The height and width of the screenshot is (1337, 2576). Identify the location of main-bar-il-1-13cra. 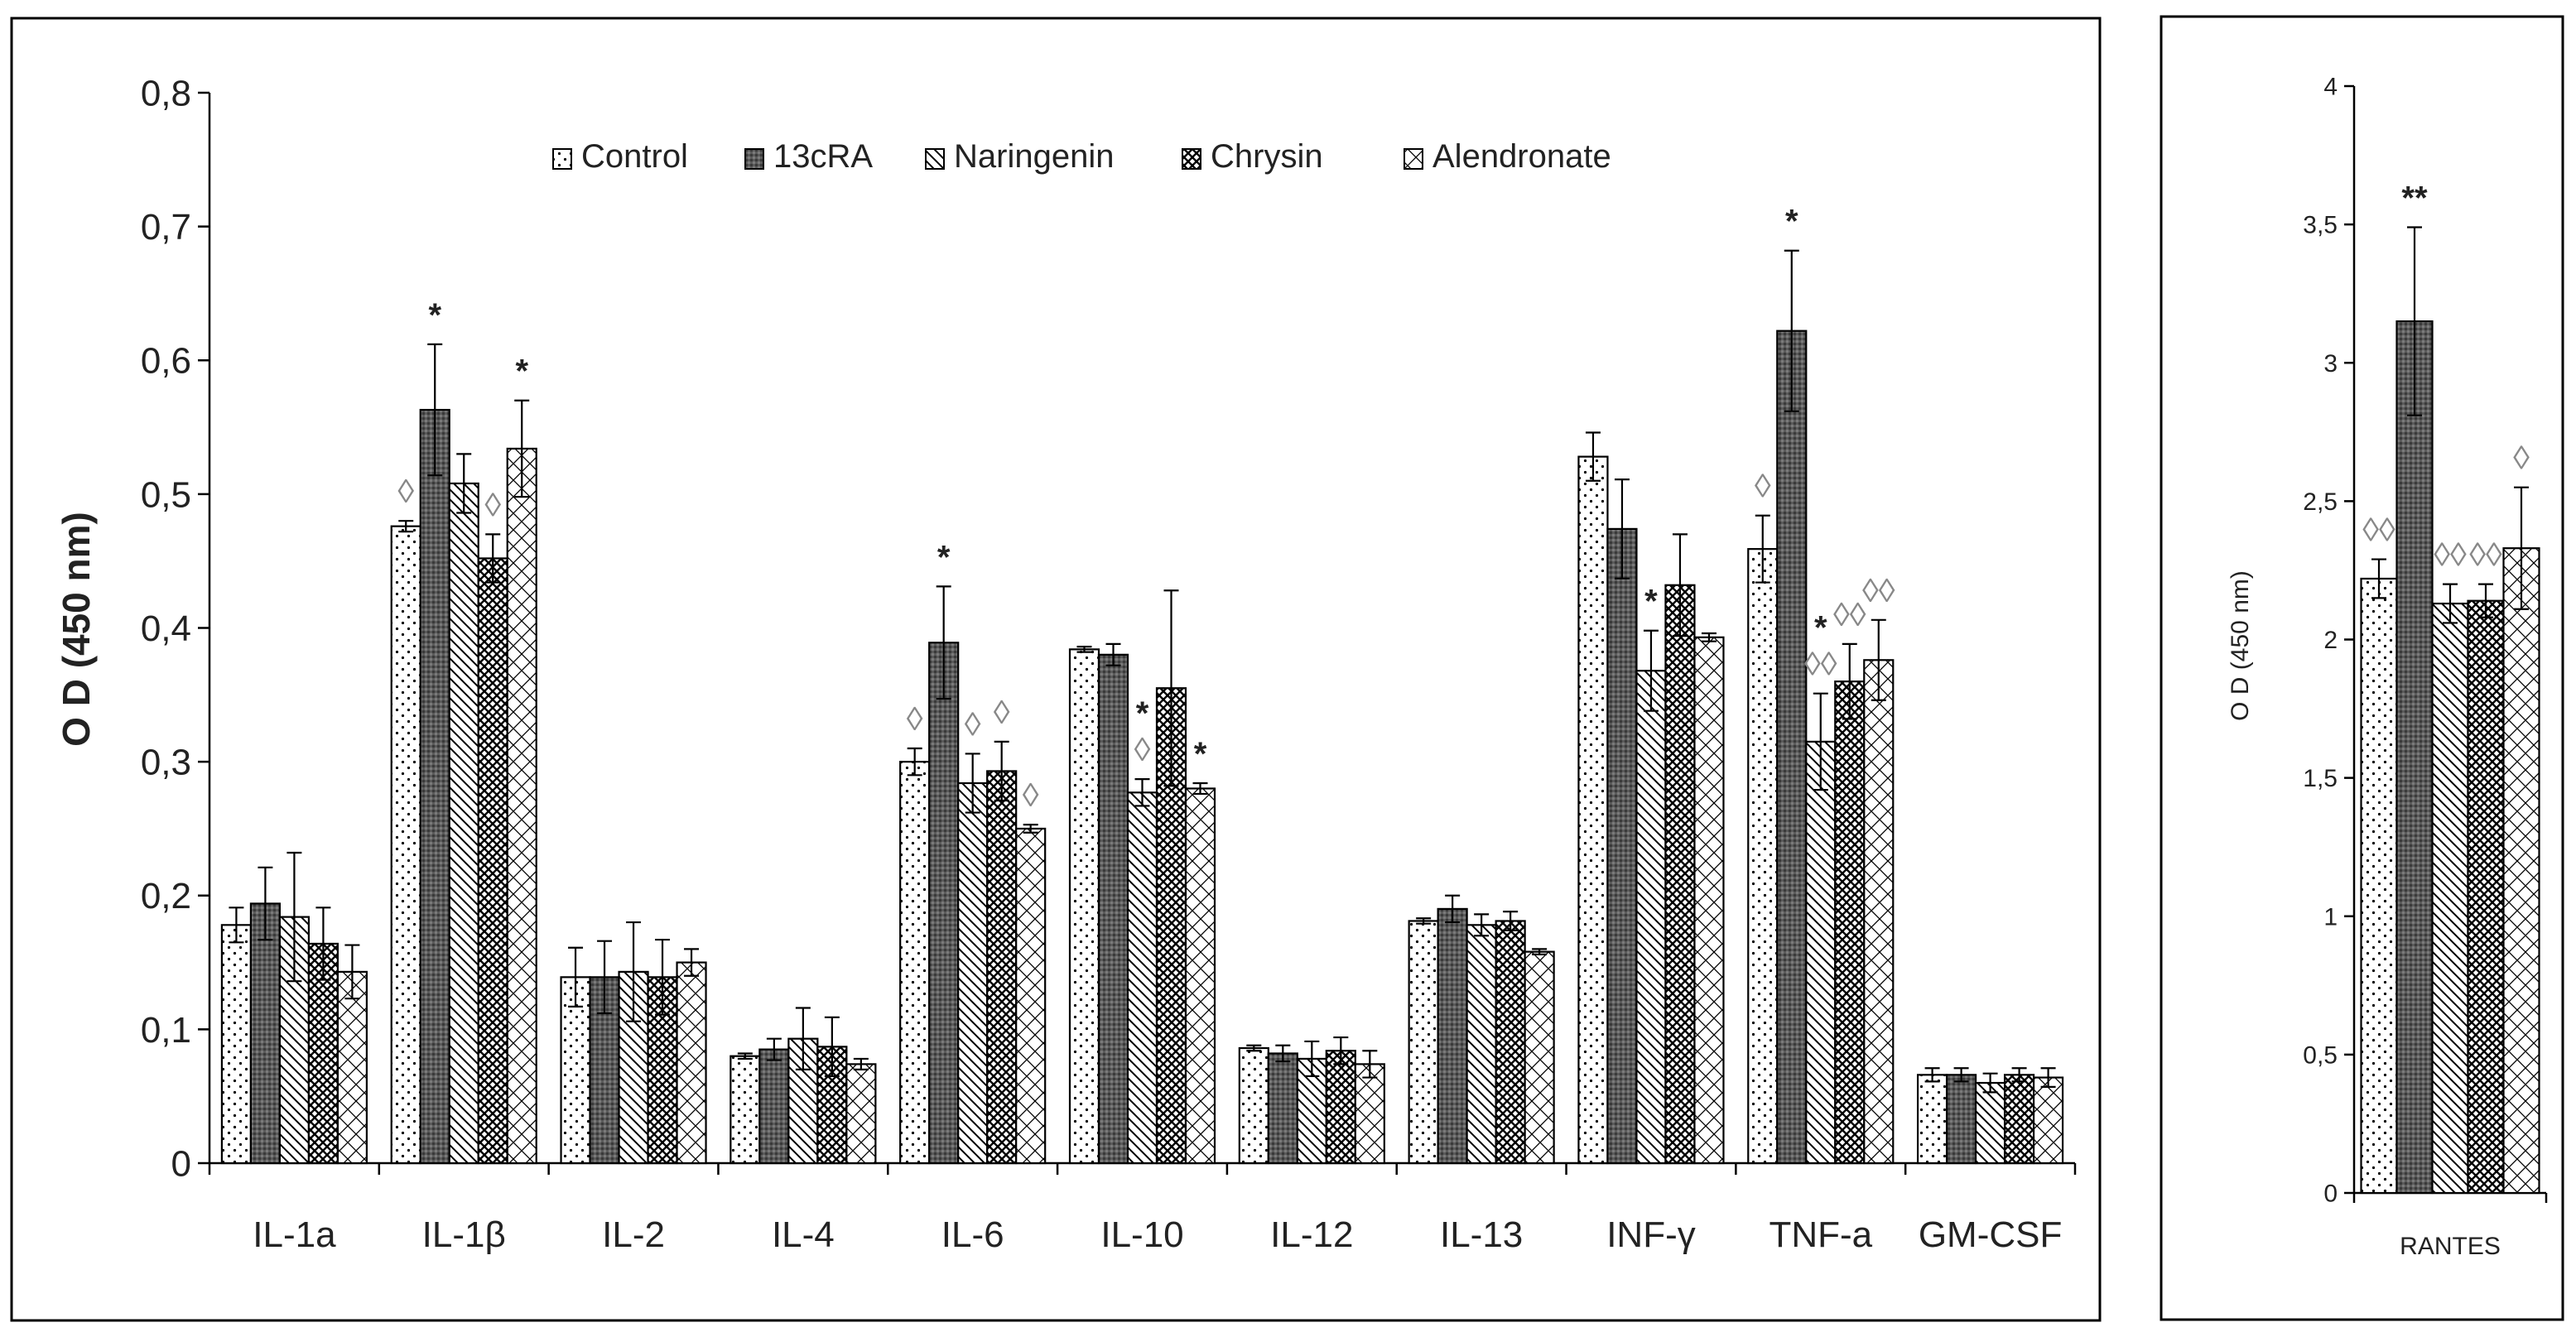
(434, 786).